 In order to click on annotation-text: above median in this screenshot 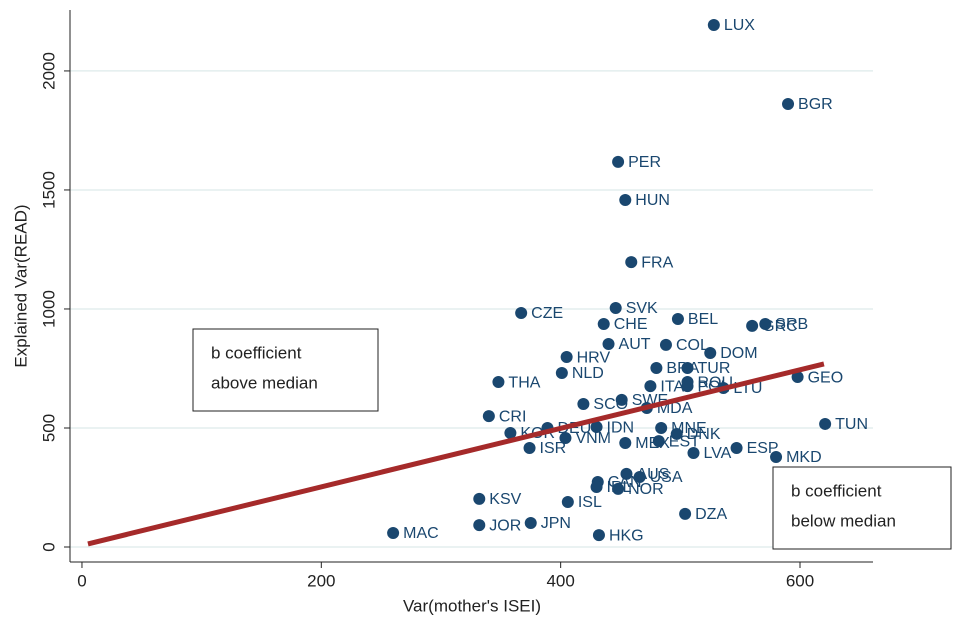, I will do `click(264, 382)`.